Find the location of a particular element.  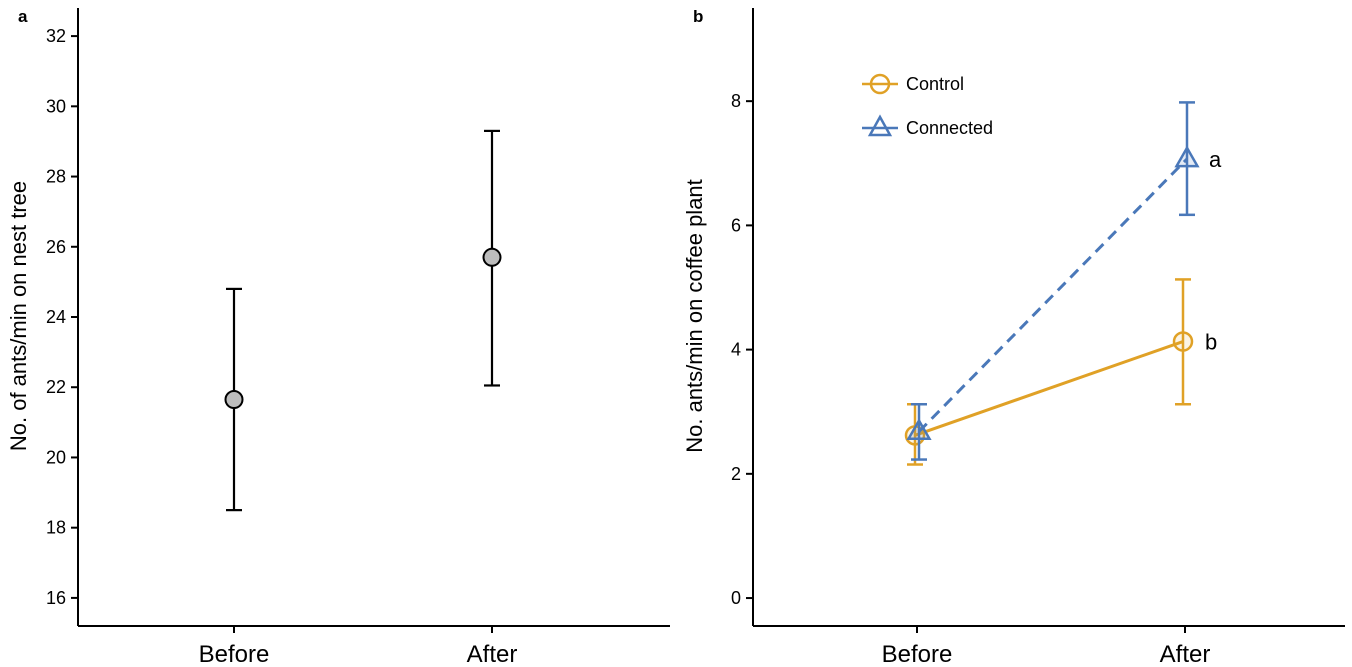

y-tick-label: 22 is located at coordinates (56, 387).